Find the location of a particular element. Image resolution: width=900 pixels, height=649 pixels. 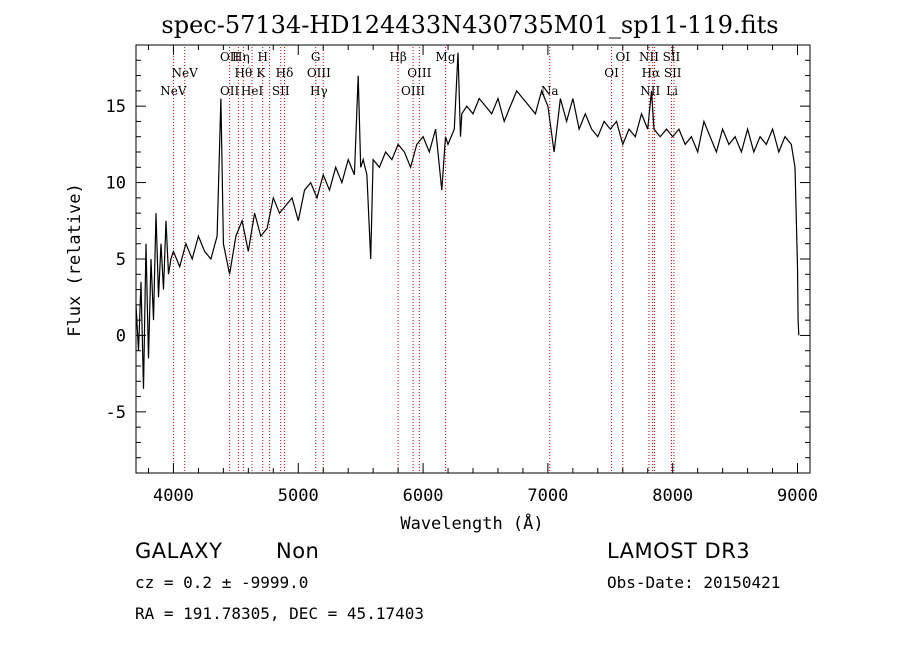

x-tick-label-8000: 8000 is located at coordinates (672, 496).